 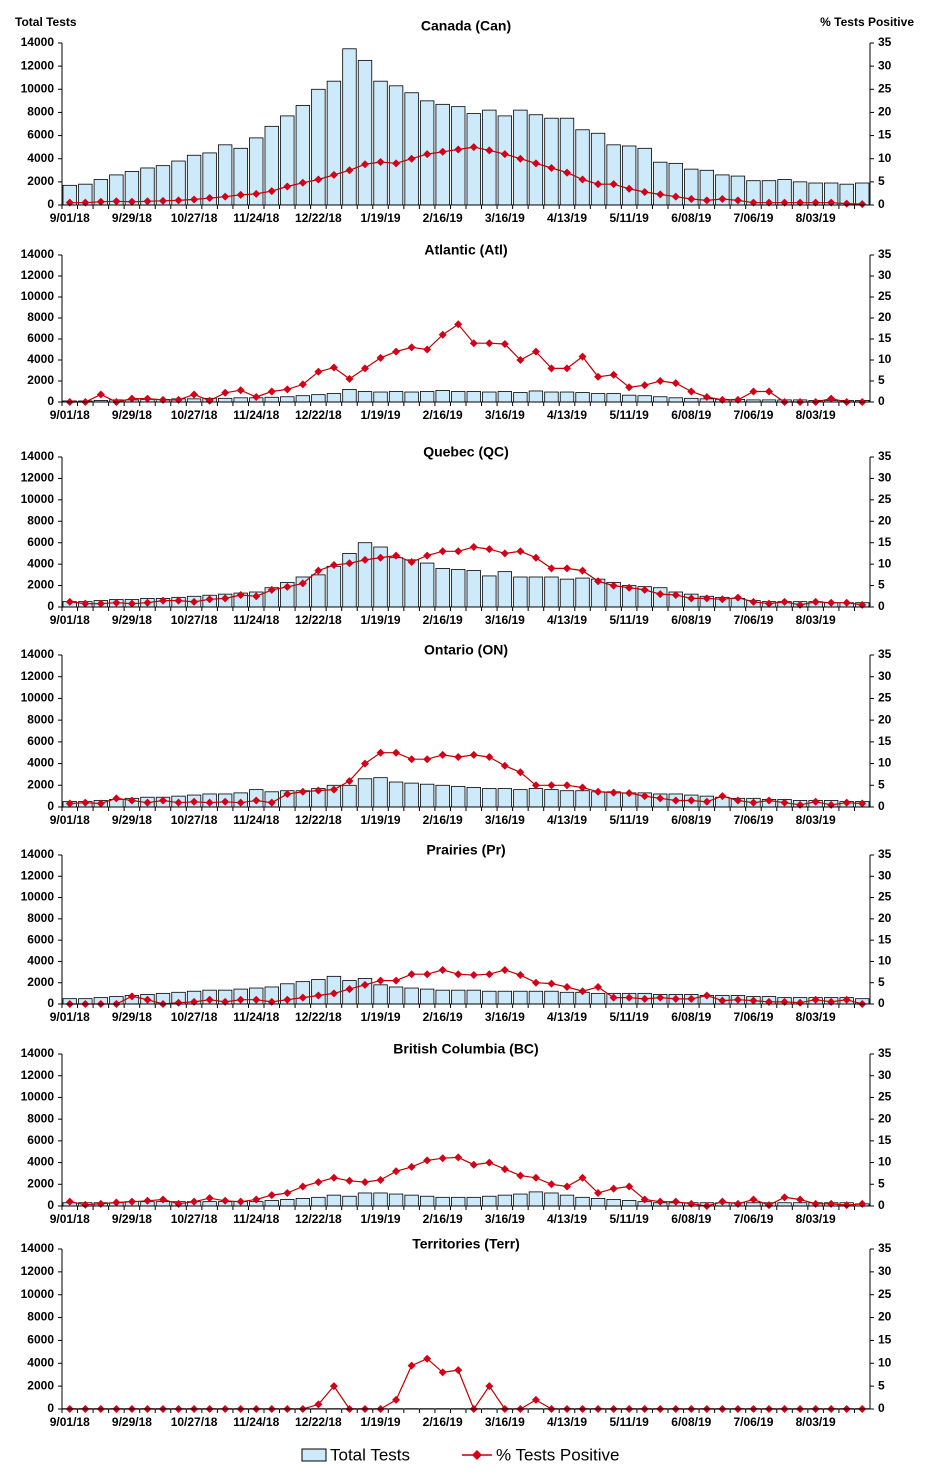 What do you see at coordinates (132, 218) in the screenshot?
I see `x-tick-label: 9/29/18` at bounding box center [132, 218].